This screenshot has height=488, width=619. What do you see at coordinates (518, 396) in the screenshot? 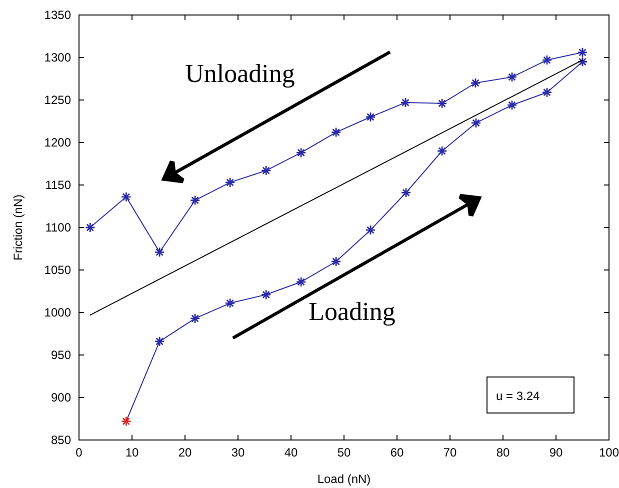
I see `annotation: u = 3.24` at bounding box center [518, 396].